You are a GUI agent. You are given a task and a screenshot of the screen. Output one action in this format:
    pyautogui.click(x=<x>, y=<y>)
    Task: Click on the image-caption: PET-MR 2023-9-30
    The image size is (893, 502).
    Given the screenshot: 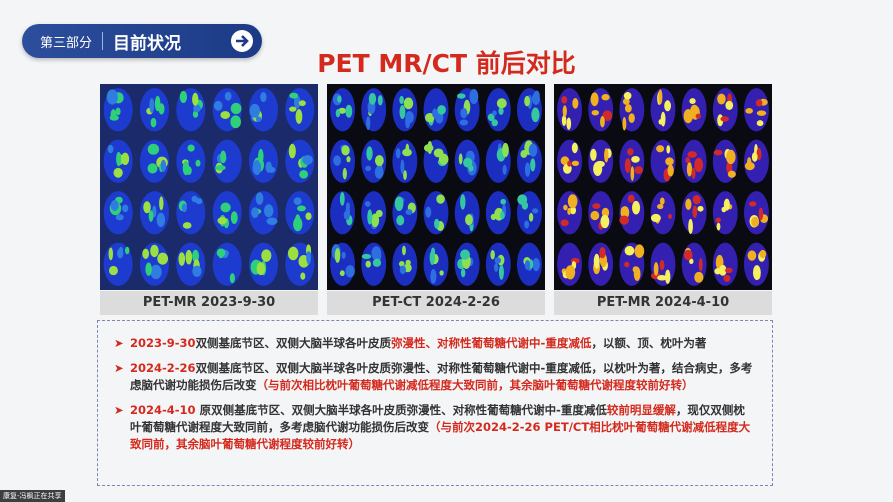 What is the action you would take?
    pyautogui.click(x=209, y=303)
    